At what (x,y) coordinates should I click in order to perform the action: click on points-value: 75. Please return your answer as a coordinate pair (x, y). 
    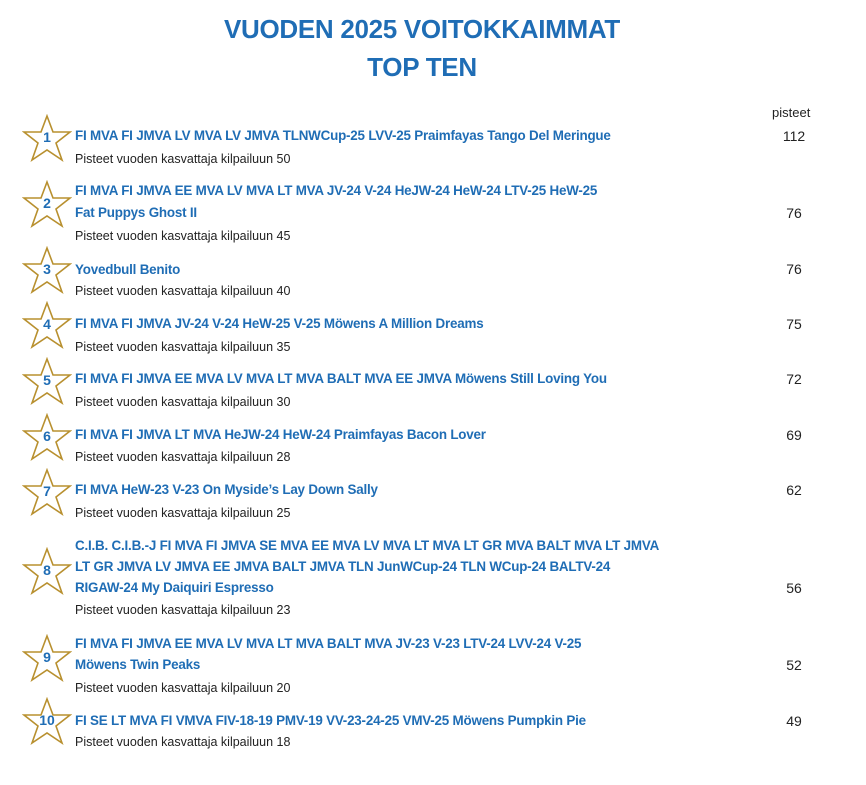
    Looking at the image, I should click on (794, 324).